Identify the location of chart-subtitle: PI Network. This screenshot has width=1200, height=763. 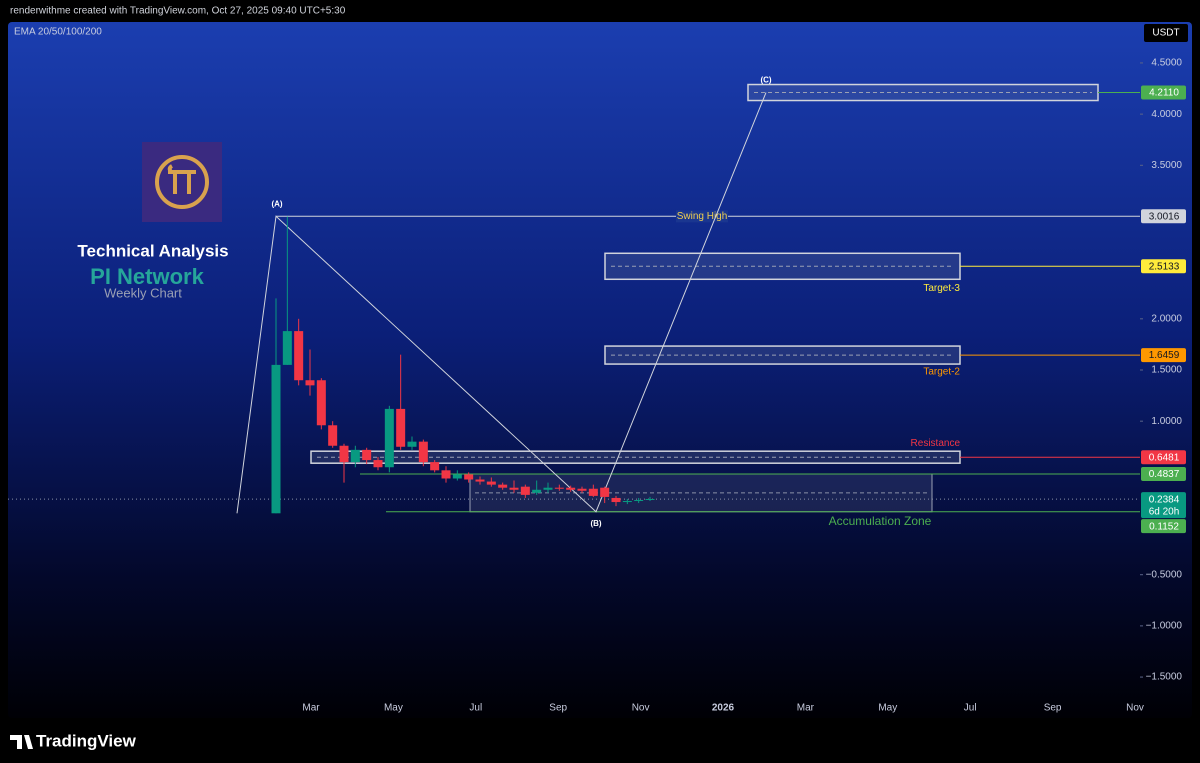
(147, 276).